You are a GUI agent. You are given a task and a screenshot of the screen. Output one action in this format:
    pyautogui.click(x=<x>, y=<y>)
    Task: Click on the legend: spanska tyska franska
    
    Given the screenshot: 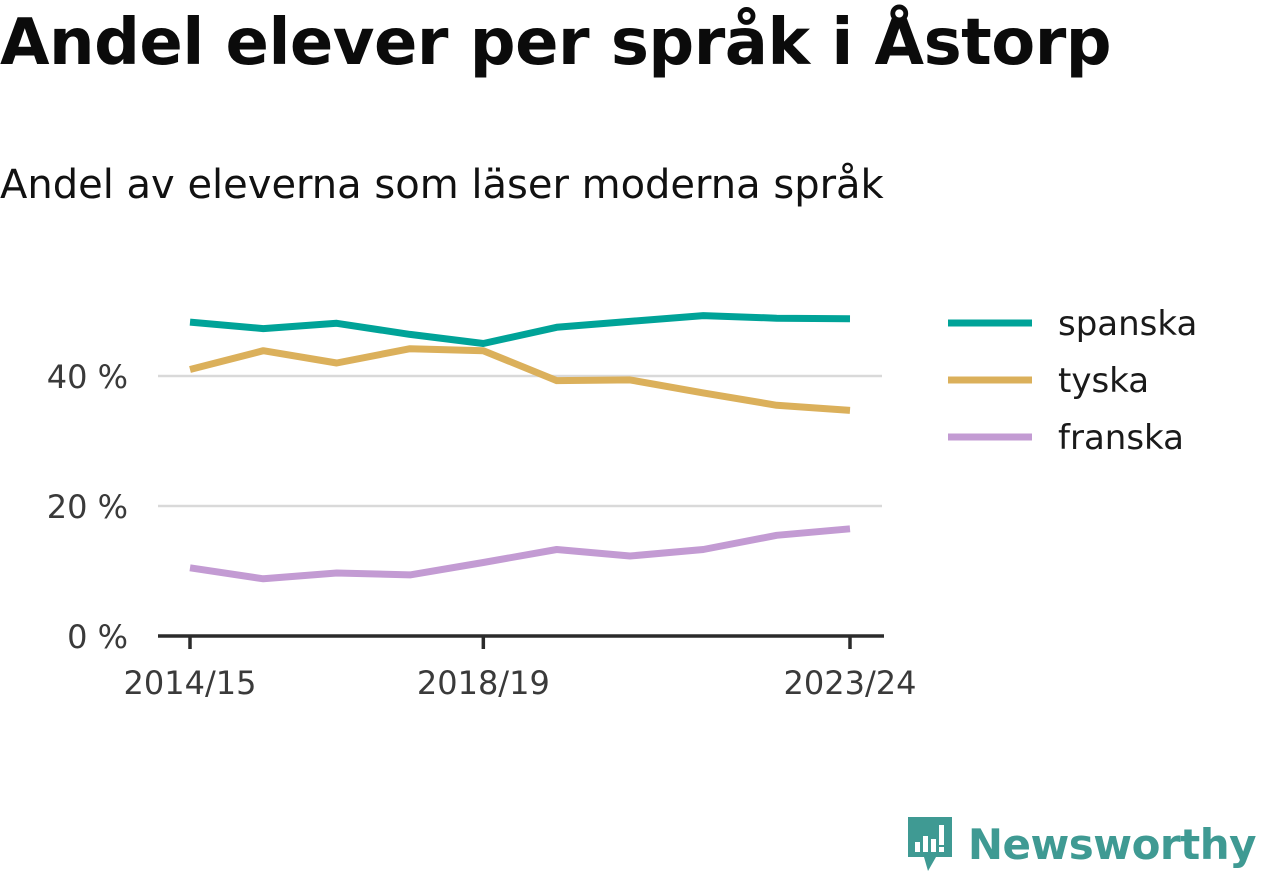 What is the action you would take?
    pyautogui.click(x=1072, y=381)
    